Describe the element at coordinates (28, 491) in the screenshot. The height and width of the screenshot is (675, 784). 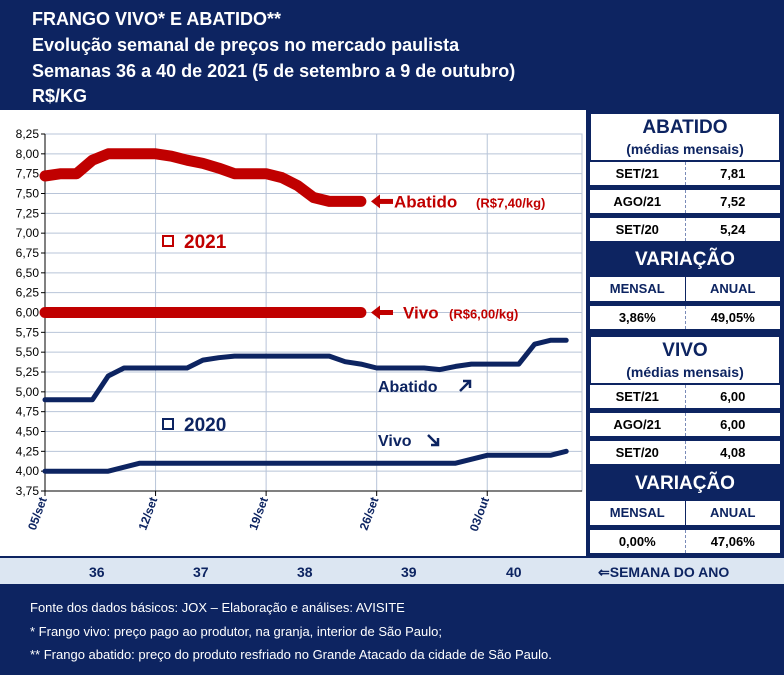
I see `y-tick-label: 3,75` at that location.